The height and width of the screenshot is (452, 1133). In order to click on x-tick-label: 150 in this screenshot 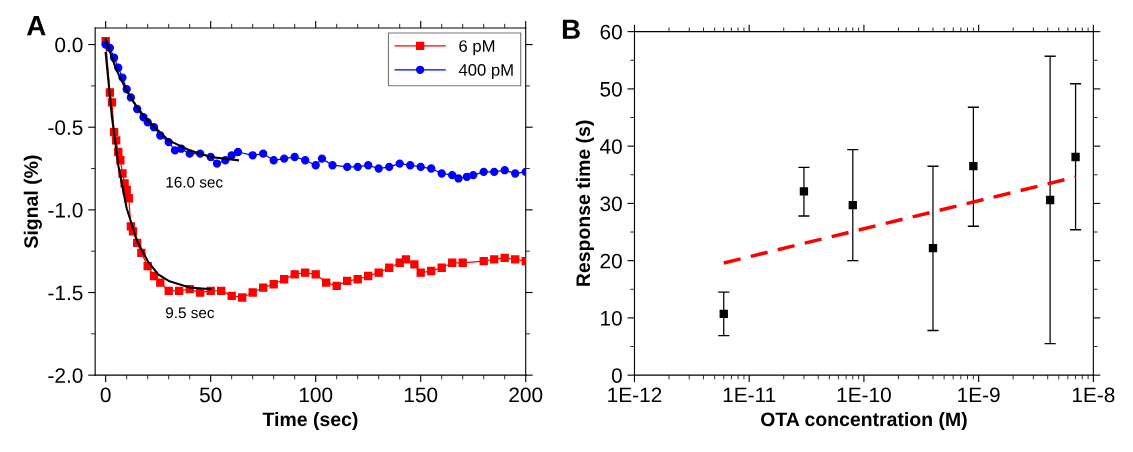, I will do `click(421, 395)`.